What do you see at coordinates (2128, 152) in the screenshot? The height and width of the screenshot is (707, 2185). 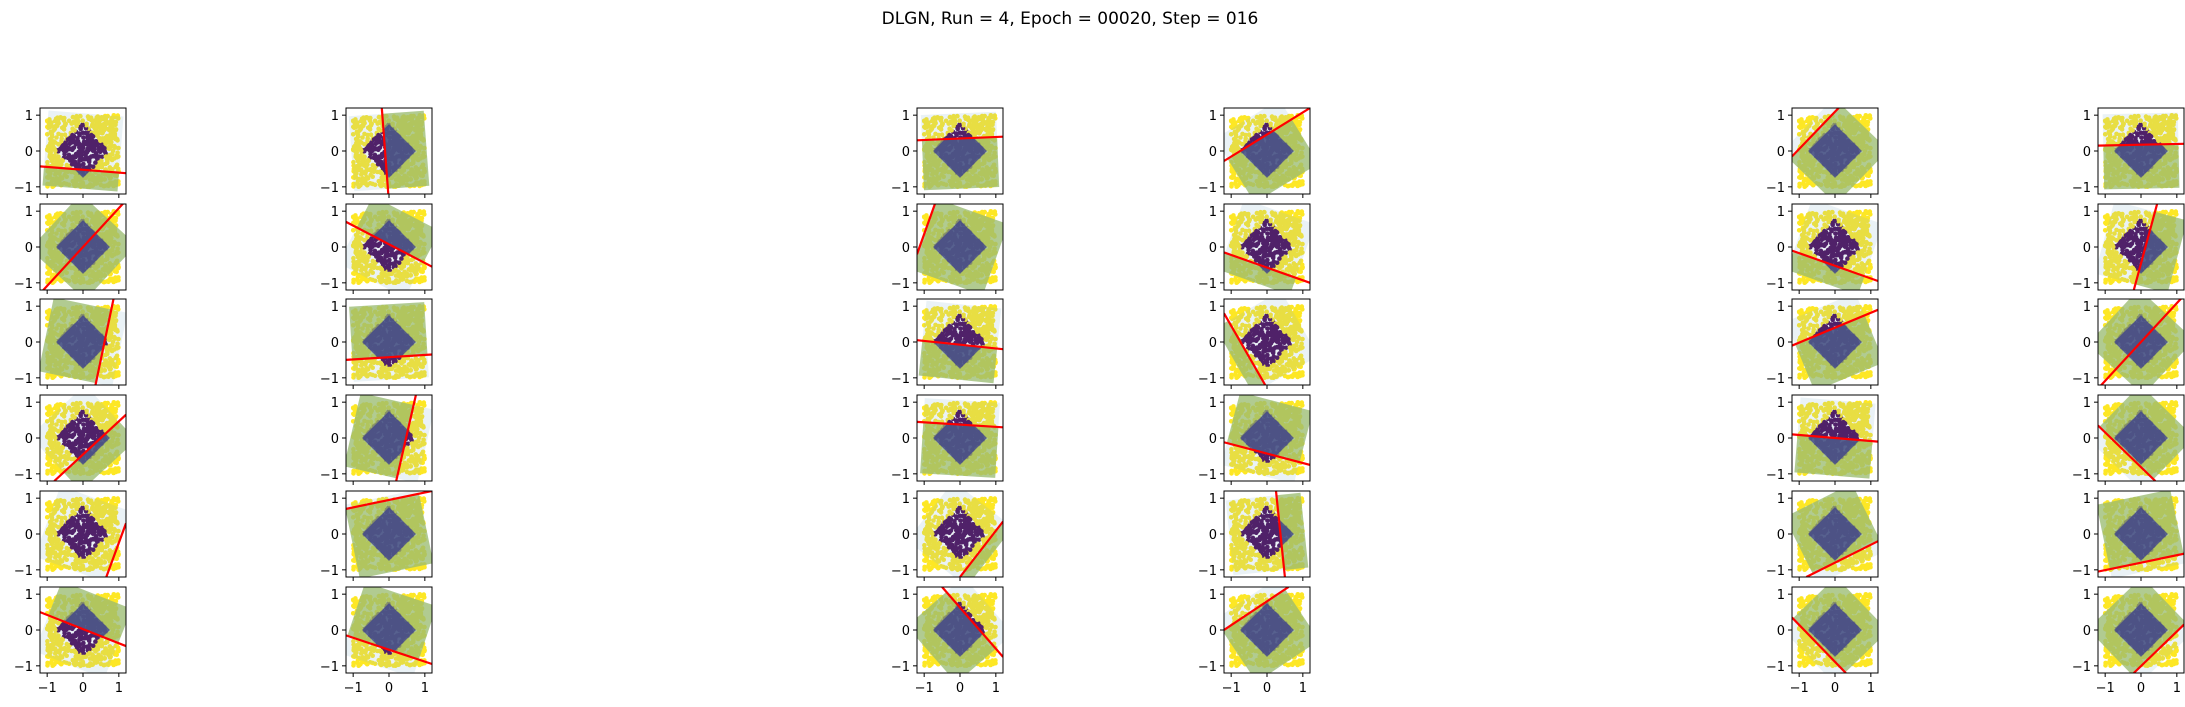 I see `subplot-r1-c6: −101` at bounding box center [2128, 152].